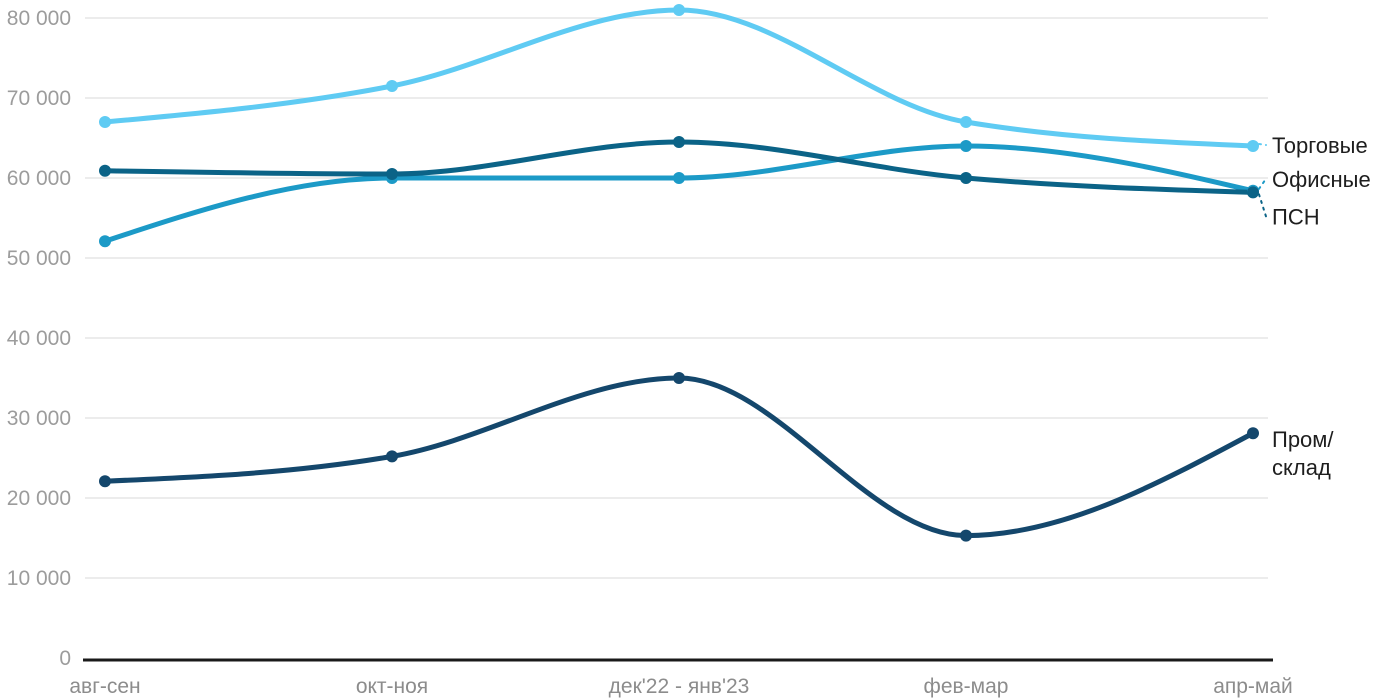 Image resolution: width=1400 pixels, height=700 pixels. Describe the element at coordinates (1303, 453) in the screenshot. I see `series-label-prom-sklad: Пром/склад` at that location.